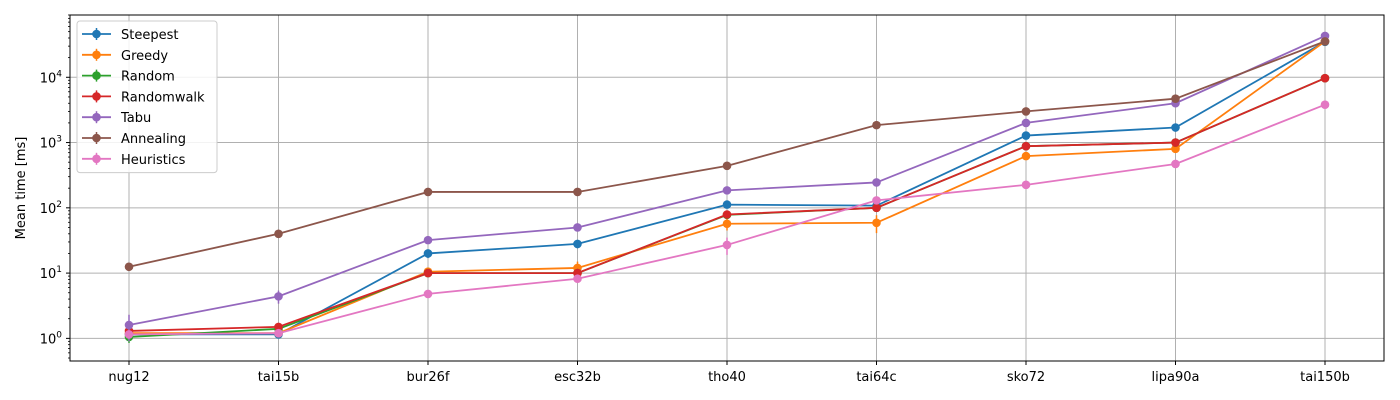 The height and width of the screenshot is (400, 1400). I want to click on y-tick-label: 10¹, so click(51, 273).